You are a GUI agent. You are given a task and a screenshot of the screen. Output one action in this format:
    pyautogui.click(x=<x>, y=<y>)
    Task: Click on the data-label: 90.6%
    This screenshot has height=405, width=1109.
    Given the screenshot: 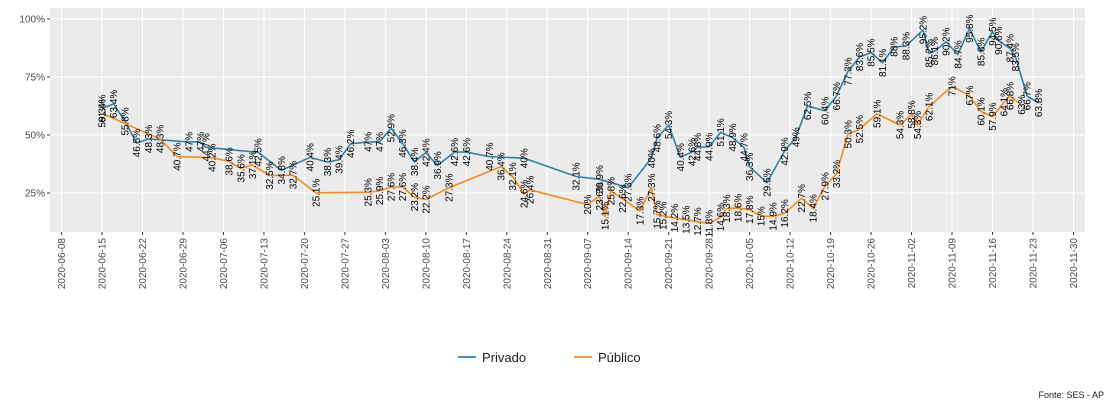 What is the action you would take?
    pyautogui.click(x=999, y=40)
    